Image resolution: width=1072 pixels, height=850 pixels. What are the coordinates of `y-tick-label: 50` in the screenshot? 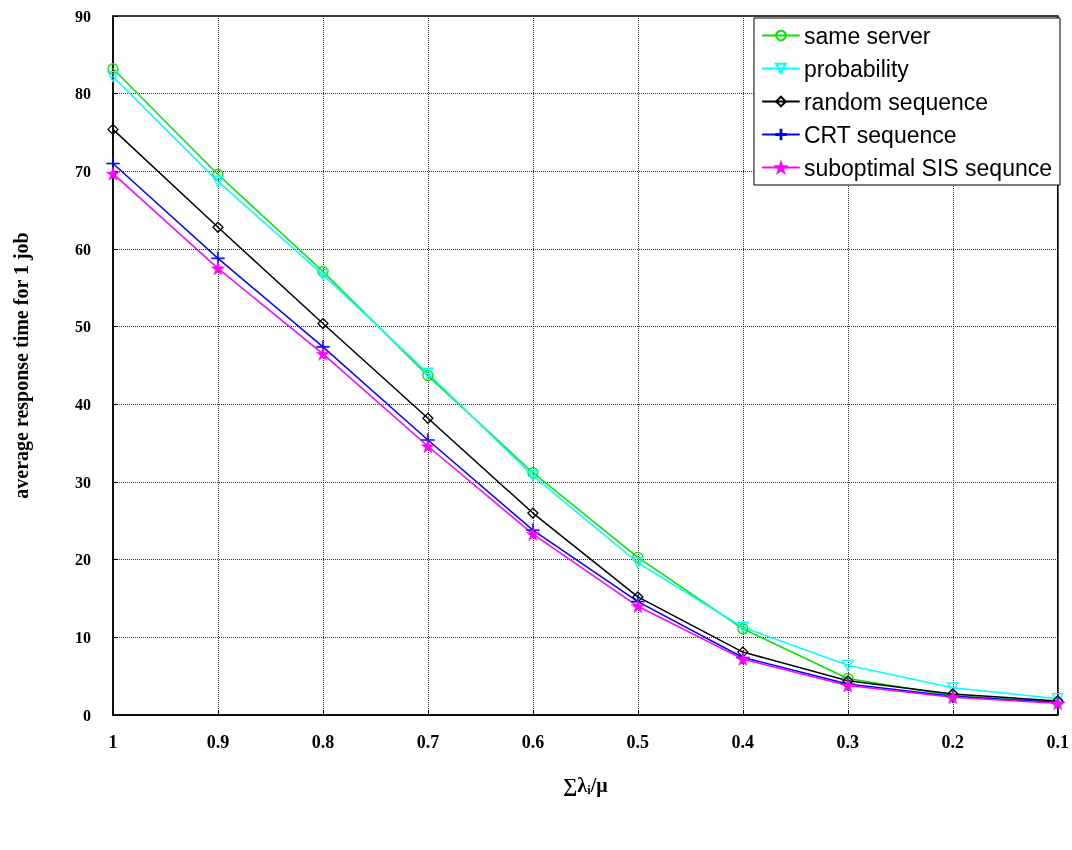 It's located at (83, 327).